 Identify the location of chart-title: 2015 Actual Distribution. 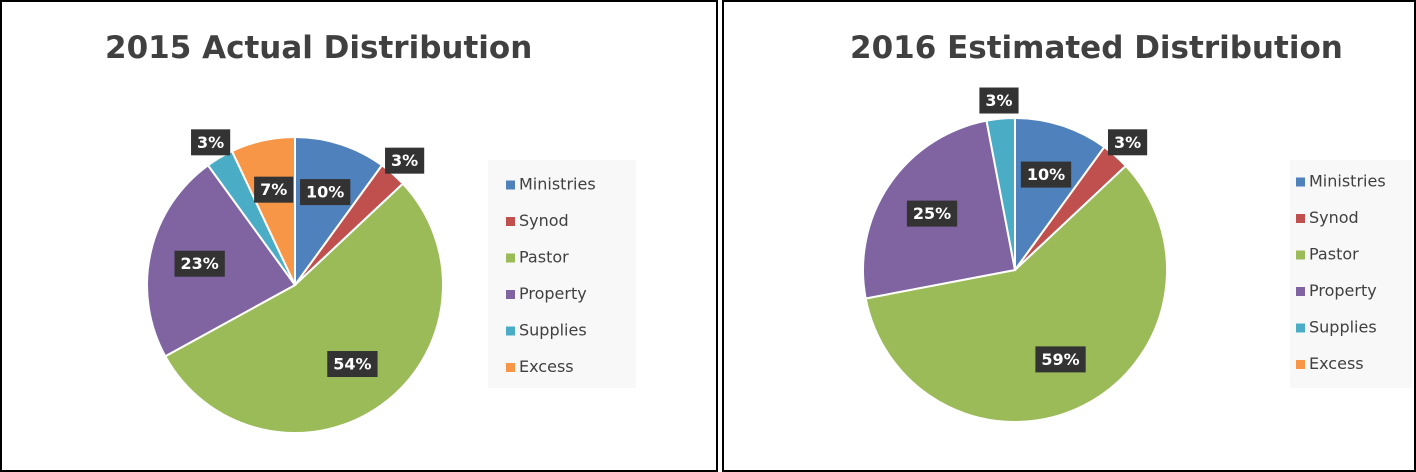
(318, 48).